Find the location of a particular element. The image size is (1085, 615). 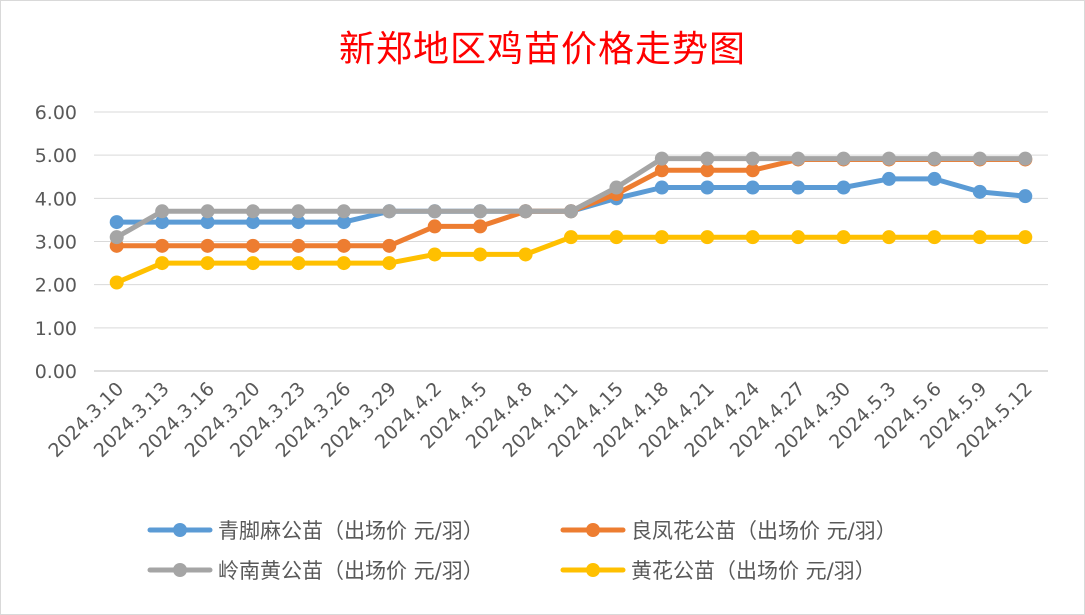

legend-label: 岭南黄公苗（出场价 元/羽） is located at coordinates (351, 571).